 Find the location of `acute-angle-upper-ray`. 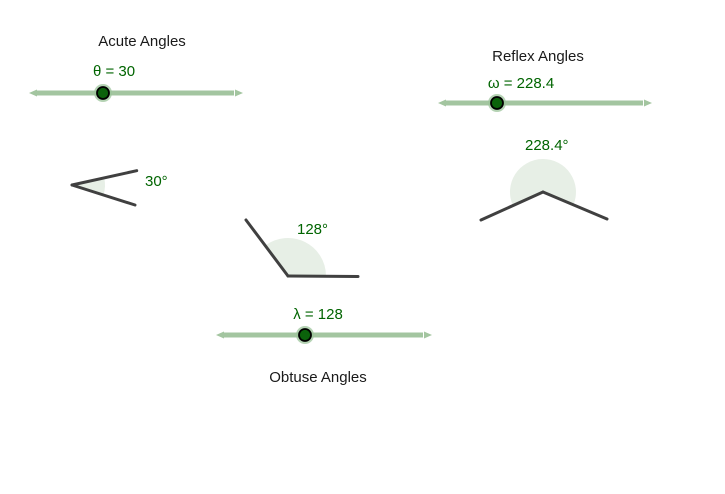

acute-angle-upper-ray is located at coordinates (104, 178).